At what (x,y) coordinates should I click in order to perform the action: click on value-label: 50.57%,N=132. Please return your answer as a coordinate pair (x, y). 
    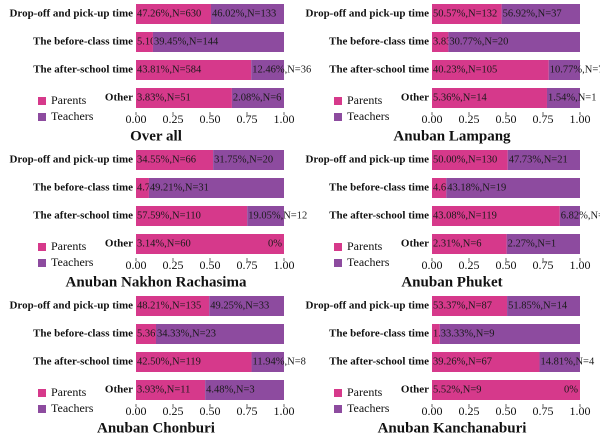
    Looking at the image, I should click on (465, 13).